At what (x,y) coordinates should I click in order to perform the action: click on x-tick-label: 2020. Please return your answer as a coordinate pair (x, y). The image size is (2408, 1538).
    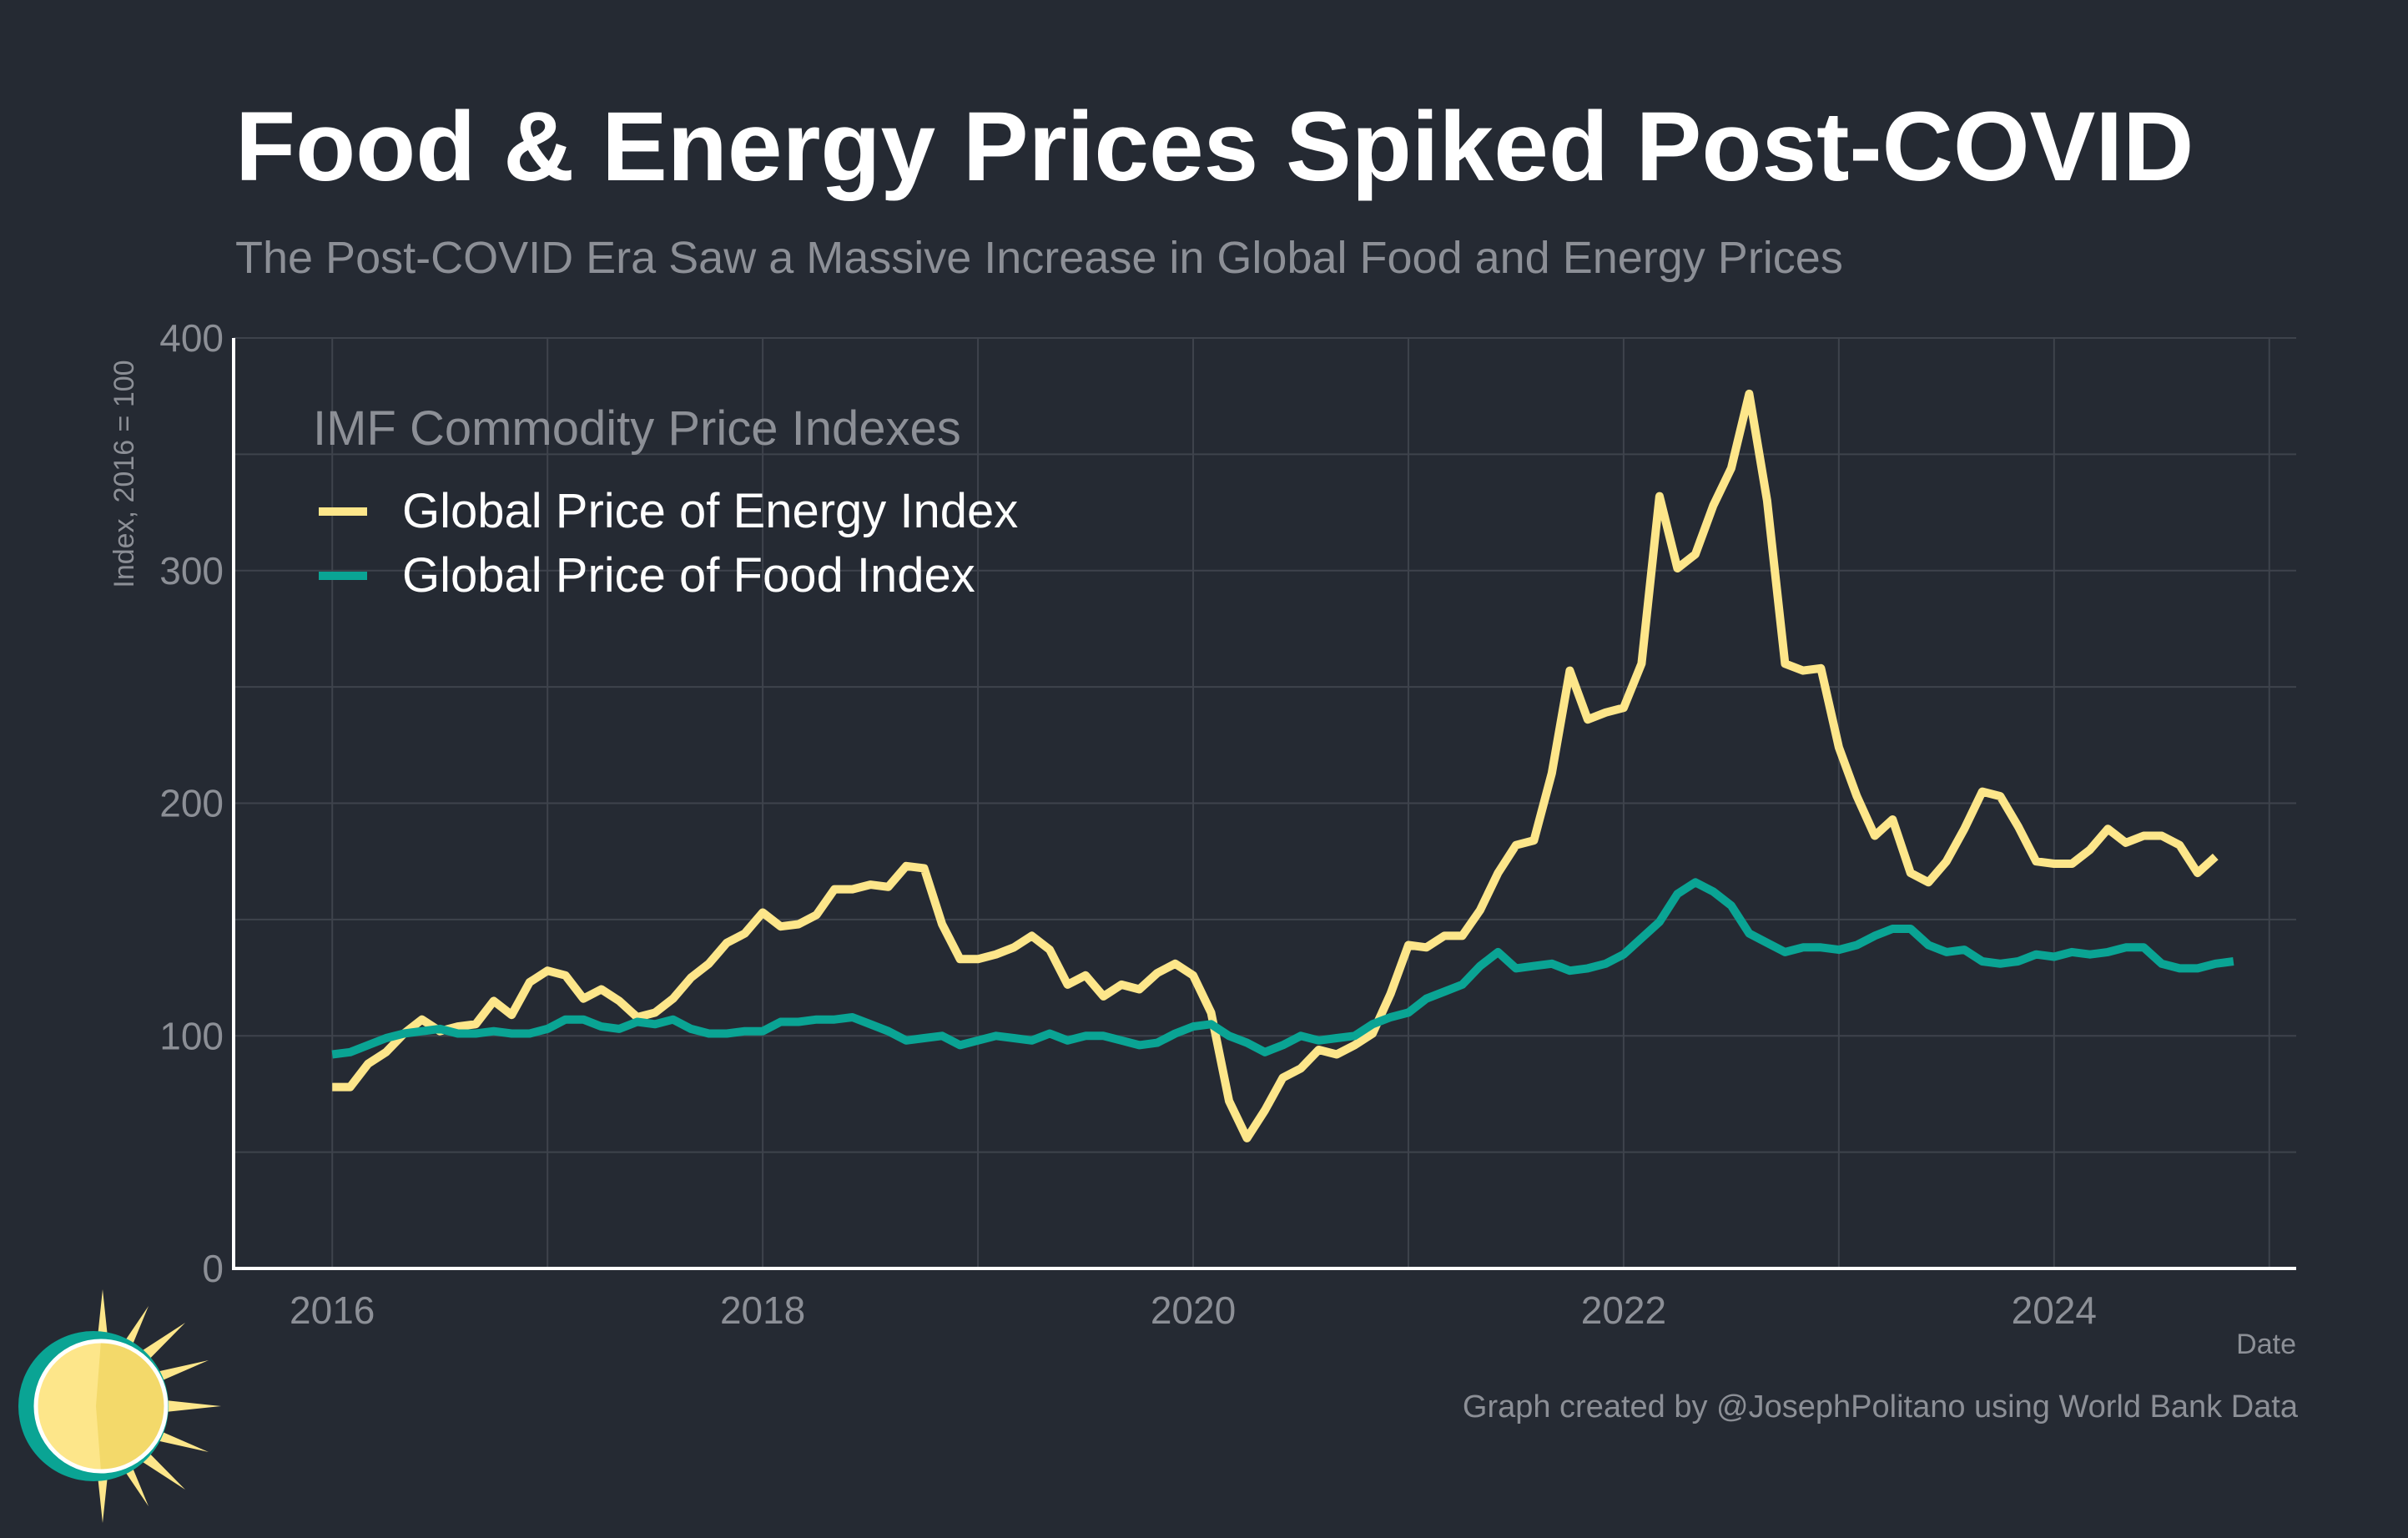
    Looking at the image, I should click on (1193, 1310).